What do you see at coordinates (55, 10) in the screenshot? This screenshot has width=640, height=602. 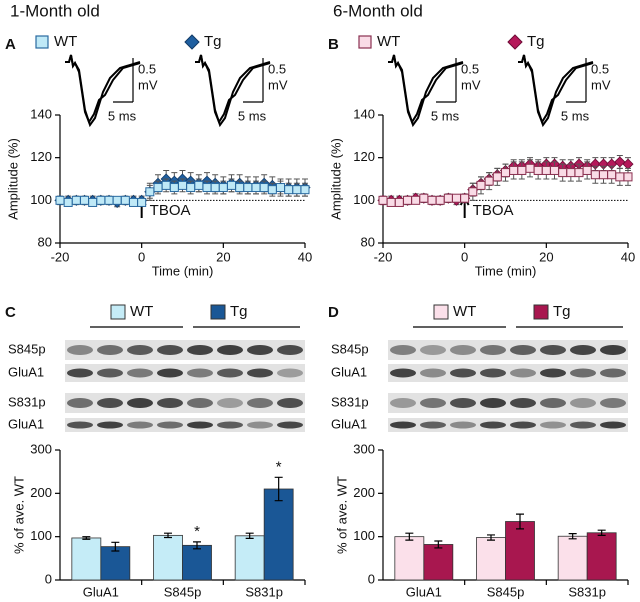 I see `header: 1-Month old` at bounding box center [55, 10].